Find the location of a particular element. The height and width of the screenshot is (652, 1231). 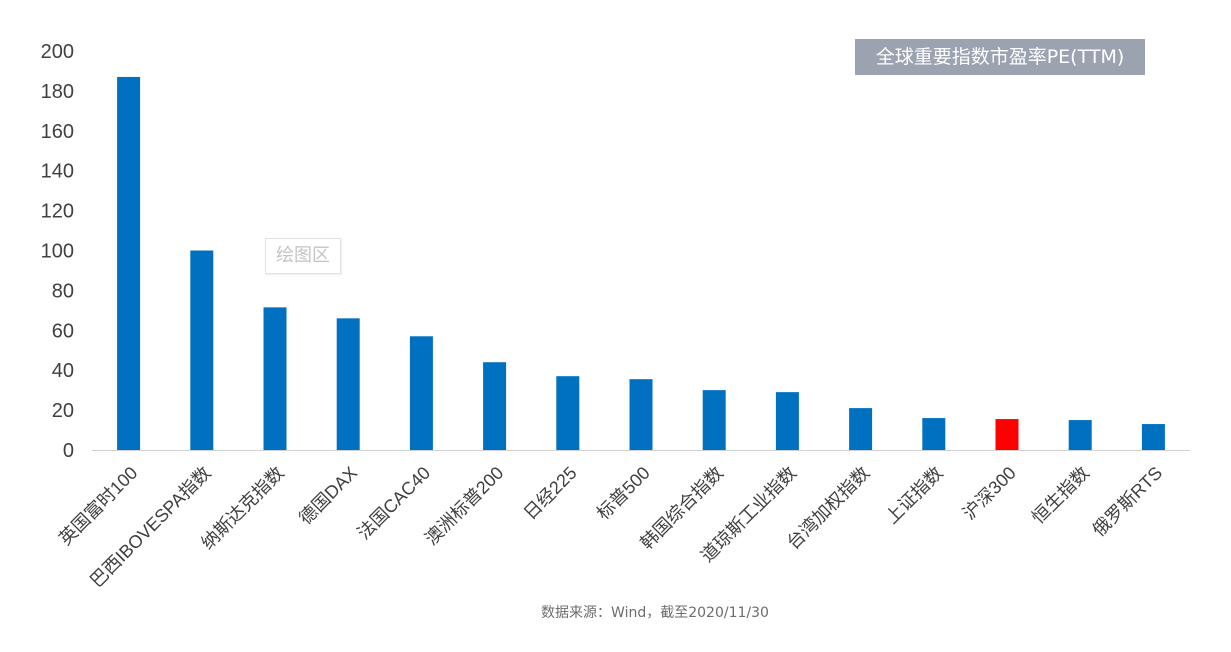

plot-area-watermark: 绘图区 is located at coordinates (303, 256).